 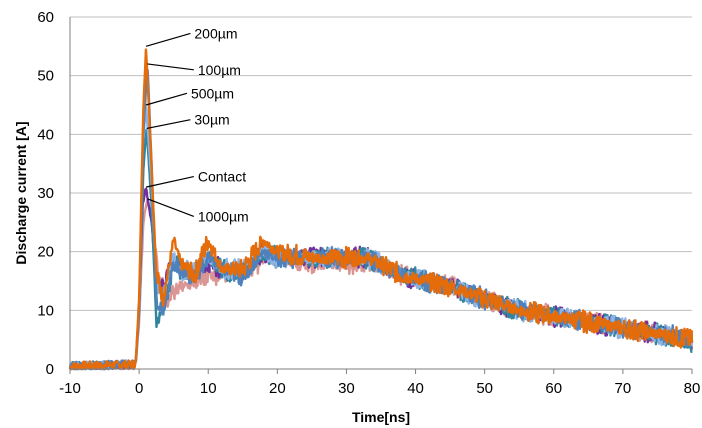 I want to click on y-tick-label: 10, so click(x=45, y=310).